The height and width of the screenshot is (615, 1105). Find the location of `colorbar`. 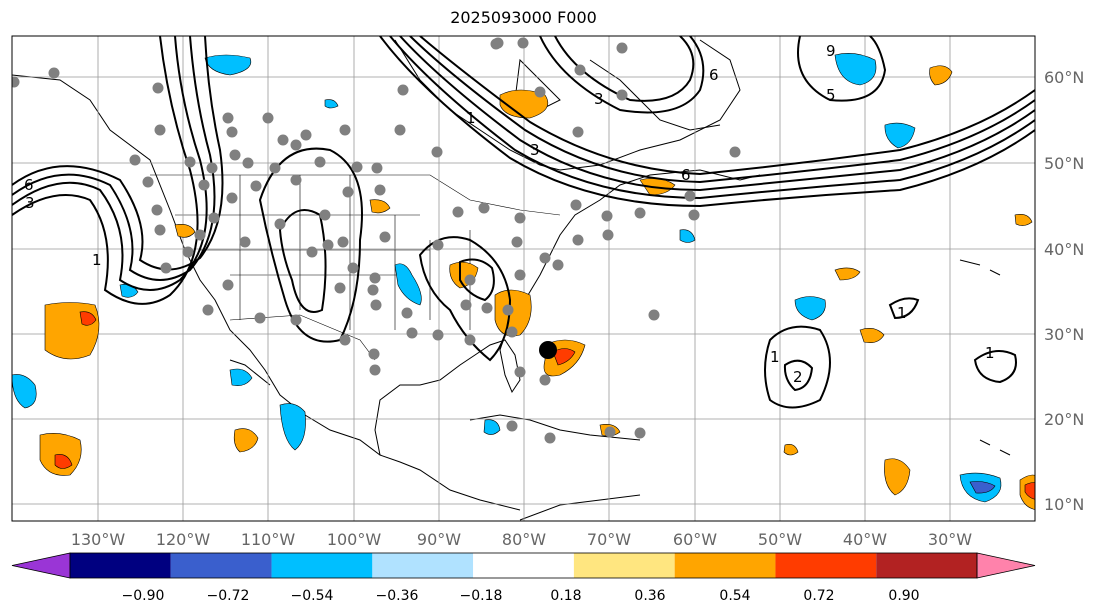

colorbar is located at coordinates (523, 565).